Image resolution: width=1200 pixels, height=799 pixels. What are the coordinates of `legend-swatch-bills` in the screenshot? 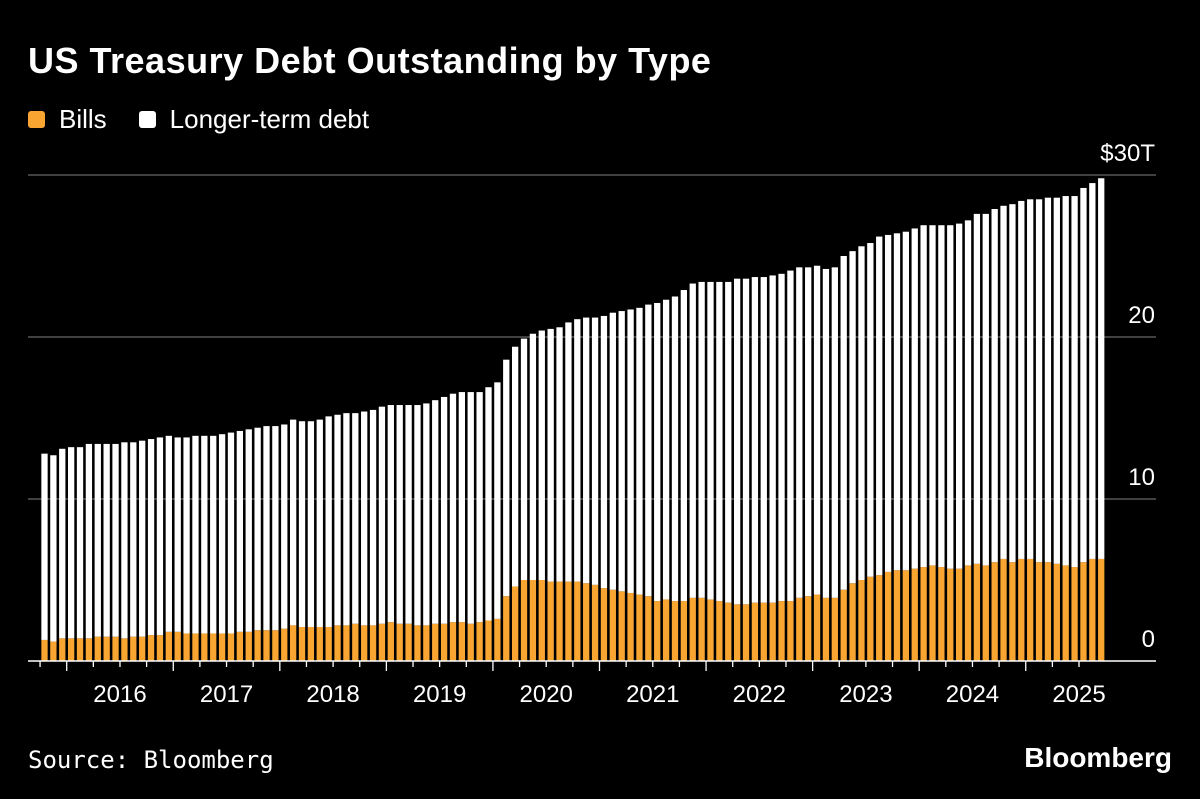 It's located at (36, 119).